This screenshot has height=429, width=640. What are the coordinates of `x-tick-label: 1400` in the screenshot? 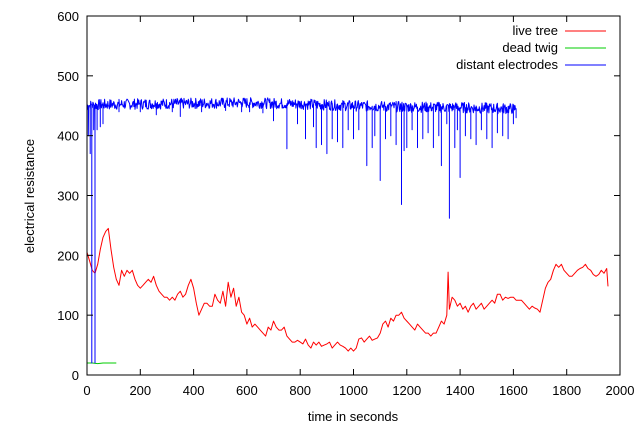 It's located at (460, 390).